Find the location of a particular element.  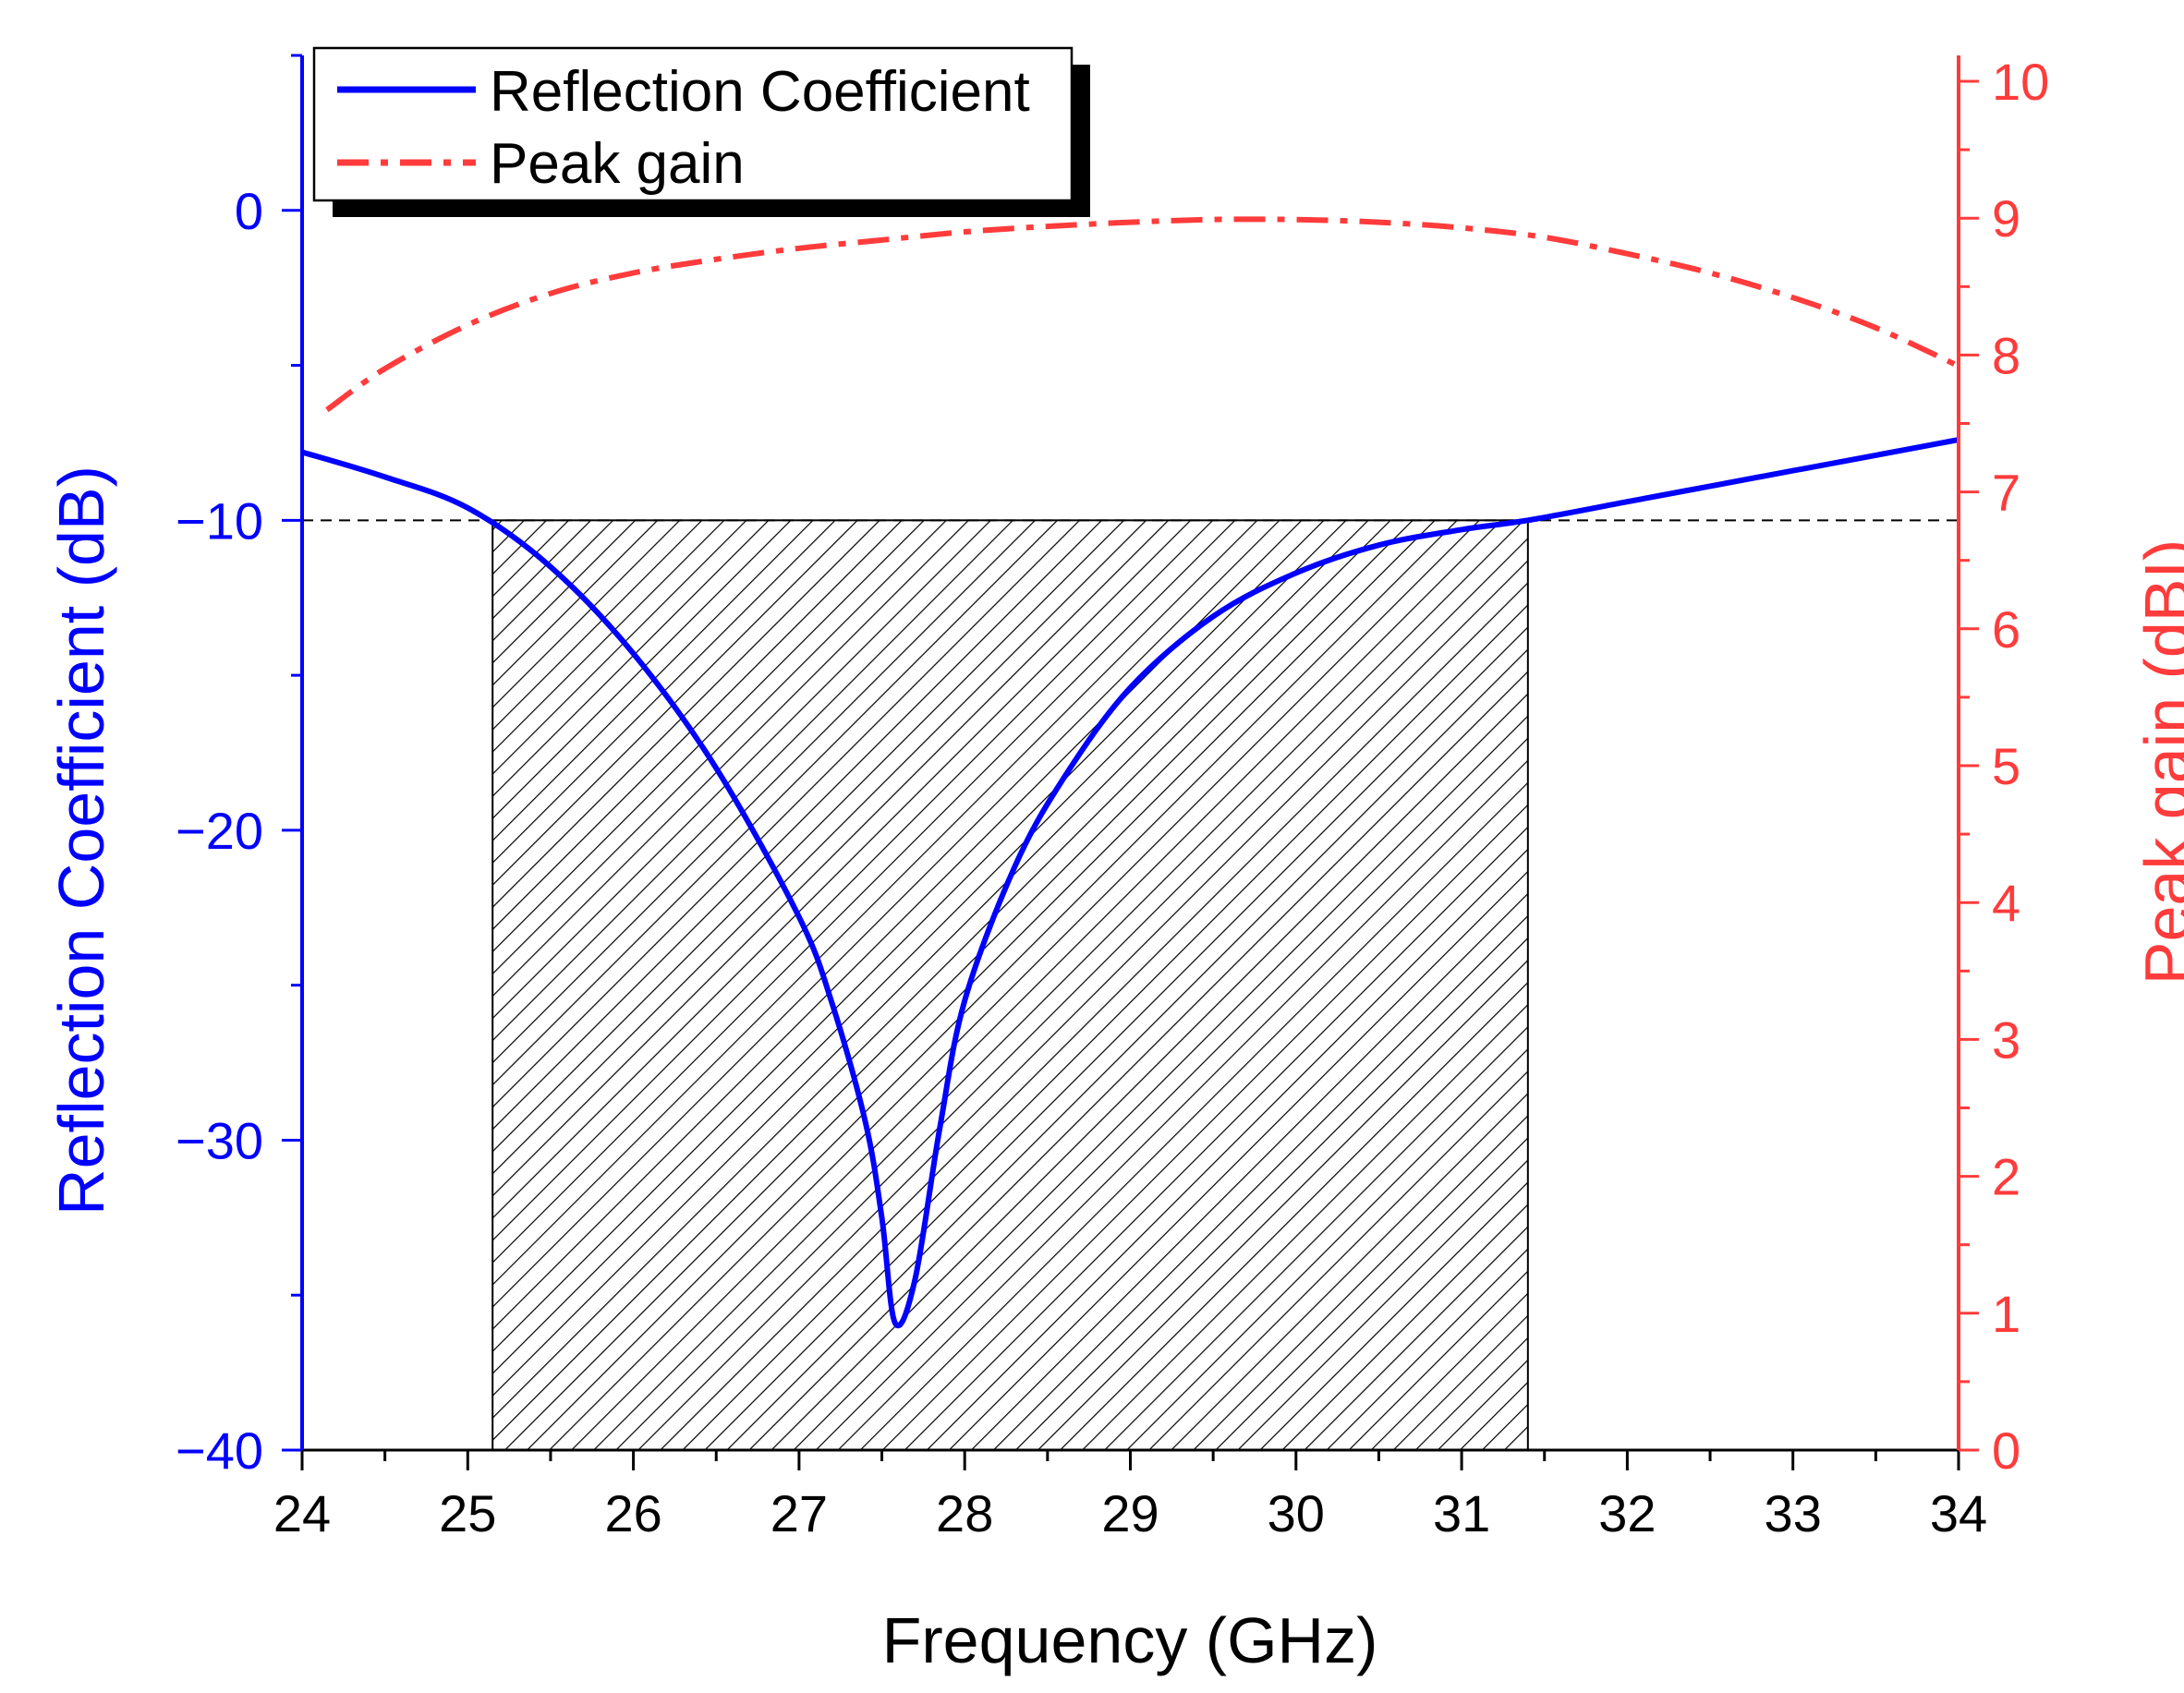

left-tick-label: −40 is located at coordinates (219, 1450).